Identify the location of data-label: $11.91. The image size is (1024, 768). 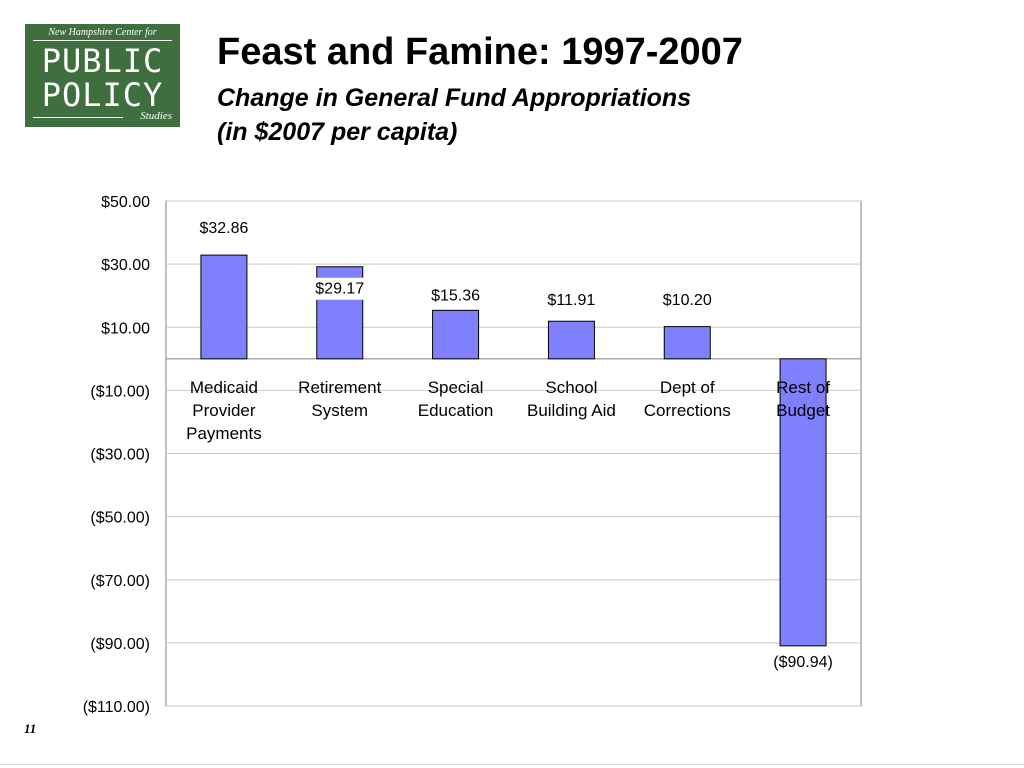
(572, 300).